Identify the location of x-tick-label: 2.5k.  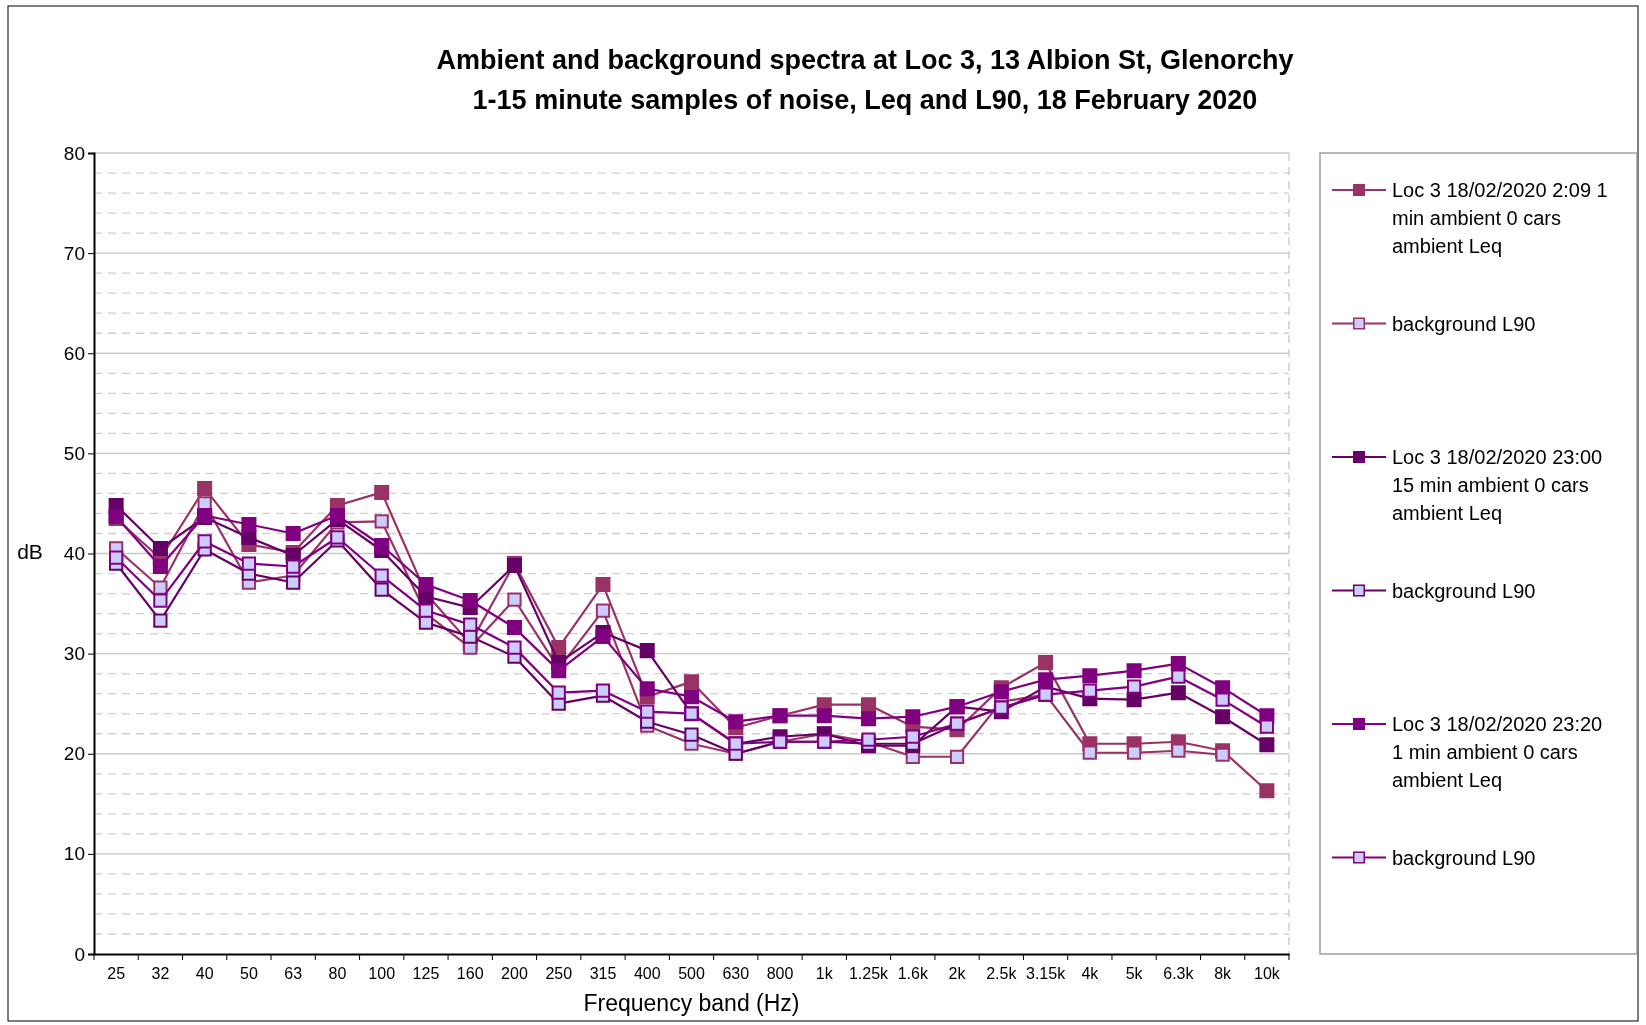
(1002, 974).